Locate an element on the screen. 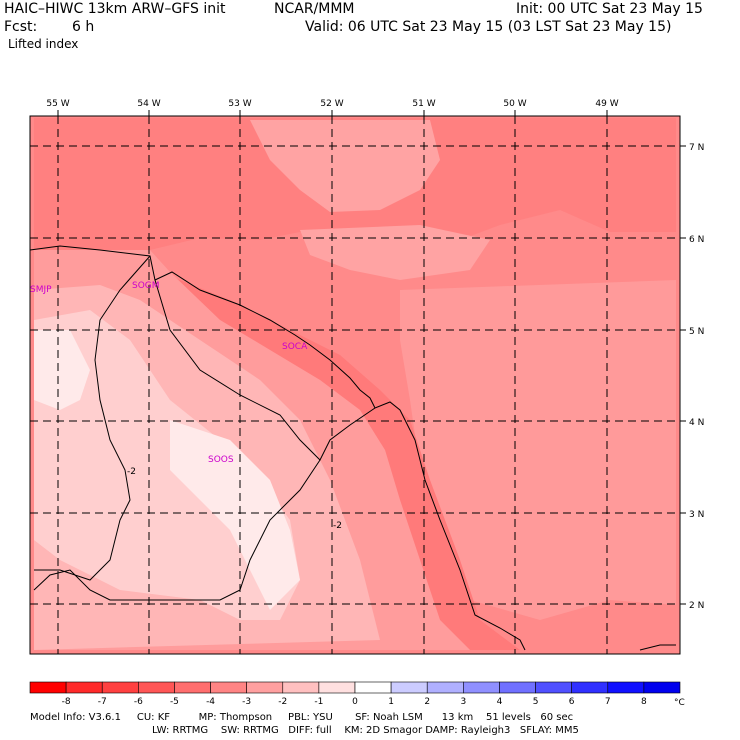 The width and height of the screenshot is (740, 740). map-title: HAIC–HIWC 13km ARW–GFS init is located at coordinates (115, 9).